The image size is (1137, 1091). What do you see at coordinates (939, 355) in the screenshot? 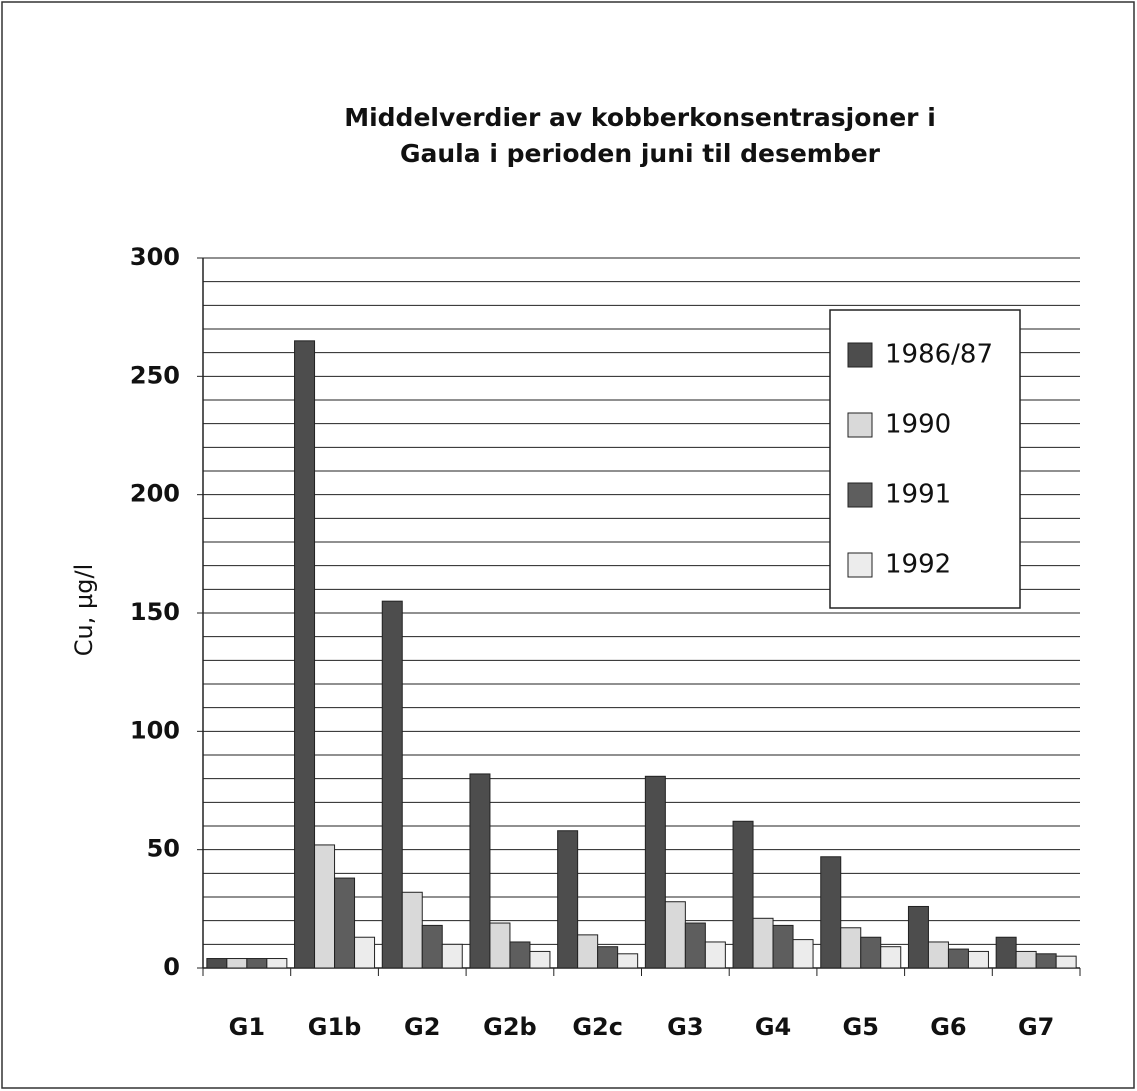
I see `legend-label: 1986/87` at bounding box center [939, 355].